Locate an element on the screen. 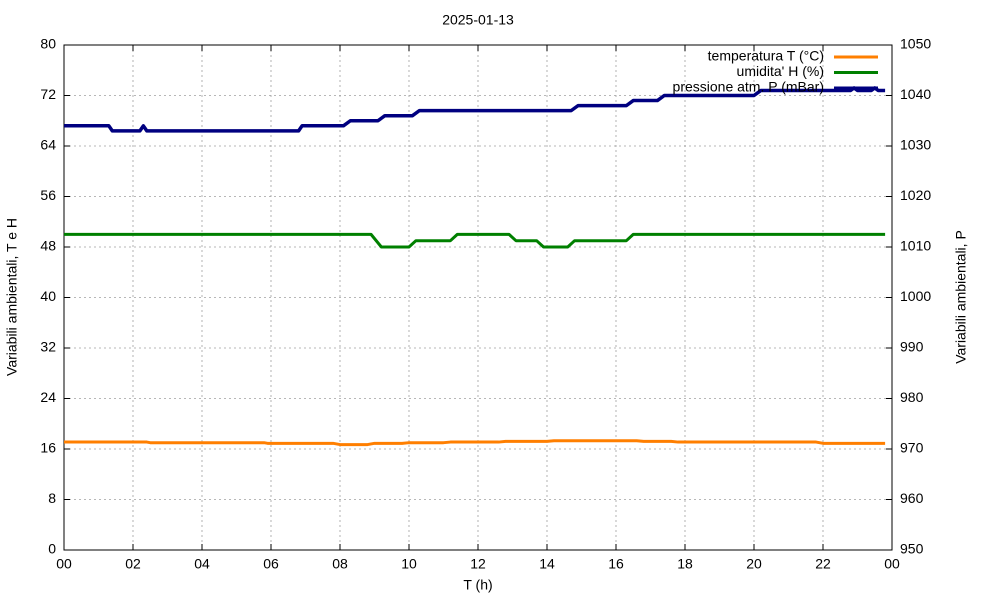 The image size is (1000, 600). y2-tick-label: 990 is located at coordinates (912, 347).